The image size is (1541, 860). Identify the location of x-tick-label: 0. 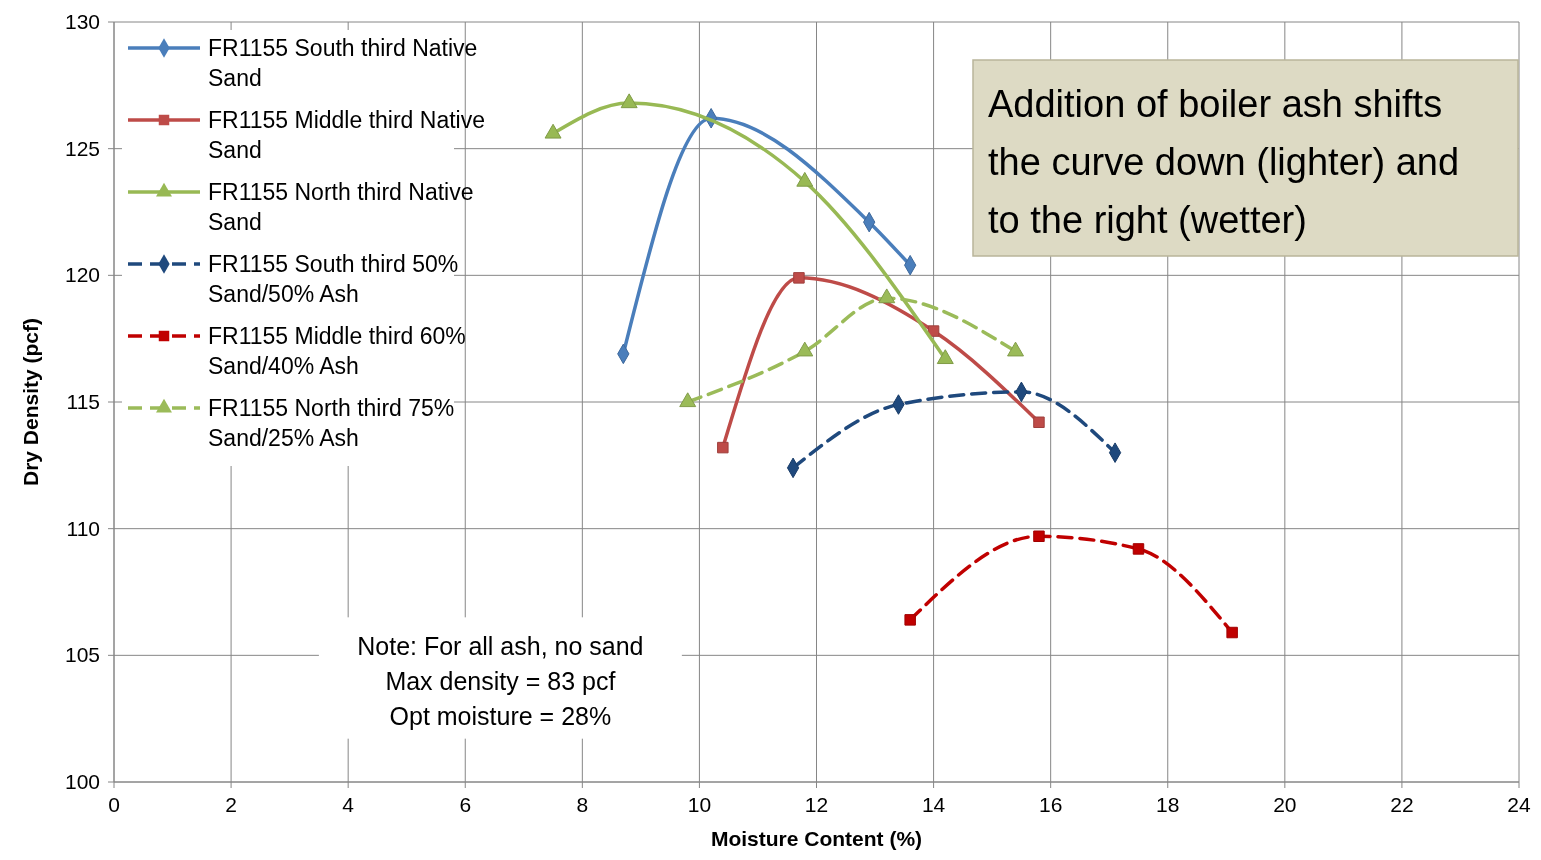
(114, 804).